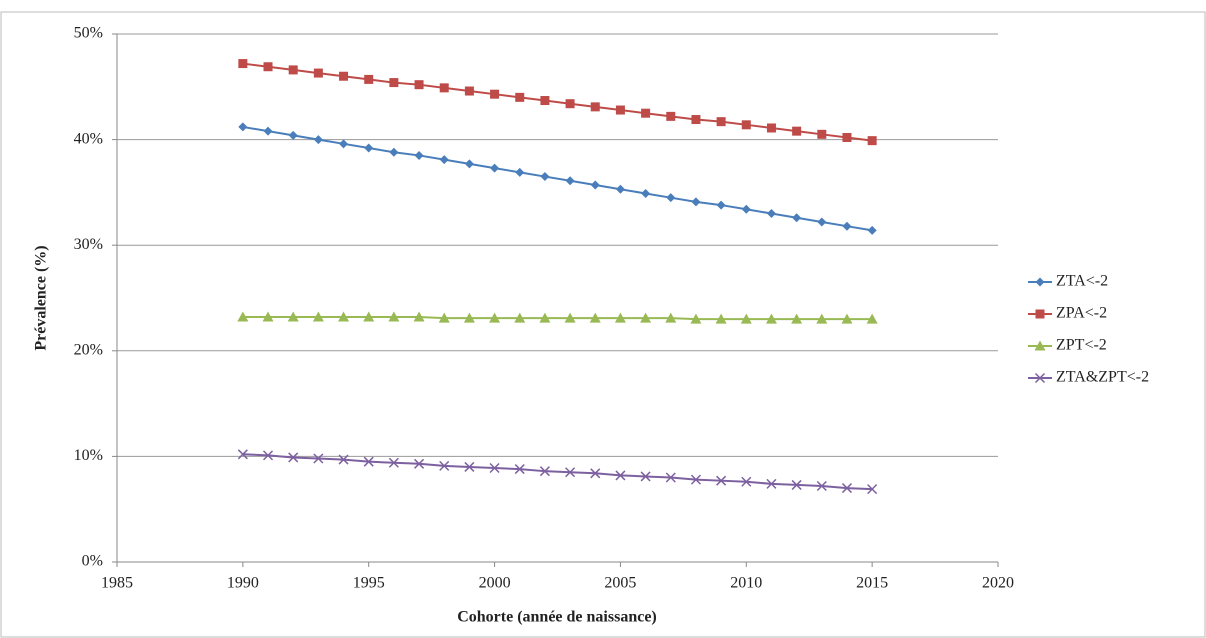 This screenshot has width=1206, height=638. Describe the element at coordinates (88, 349) in the screenshot. I see `y-tick-label: 20%` at that location.